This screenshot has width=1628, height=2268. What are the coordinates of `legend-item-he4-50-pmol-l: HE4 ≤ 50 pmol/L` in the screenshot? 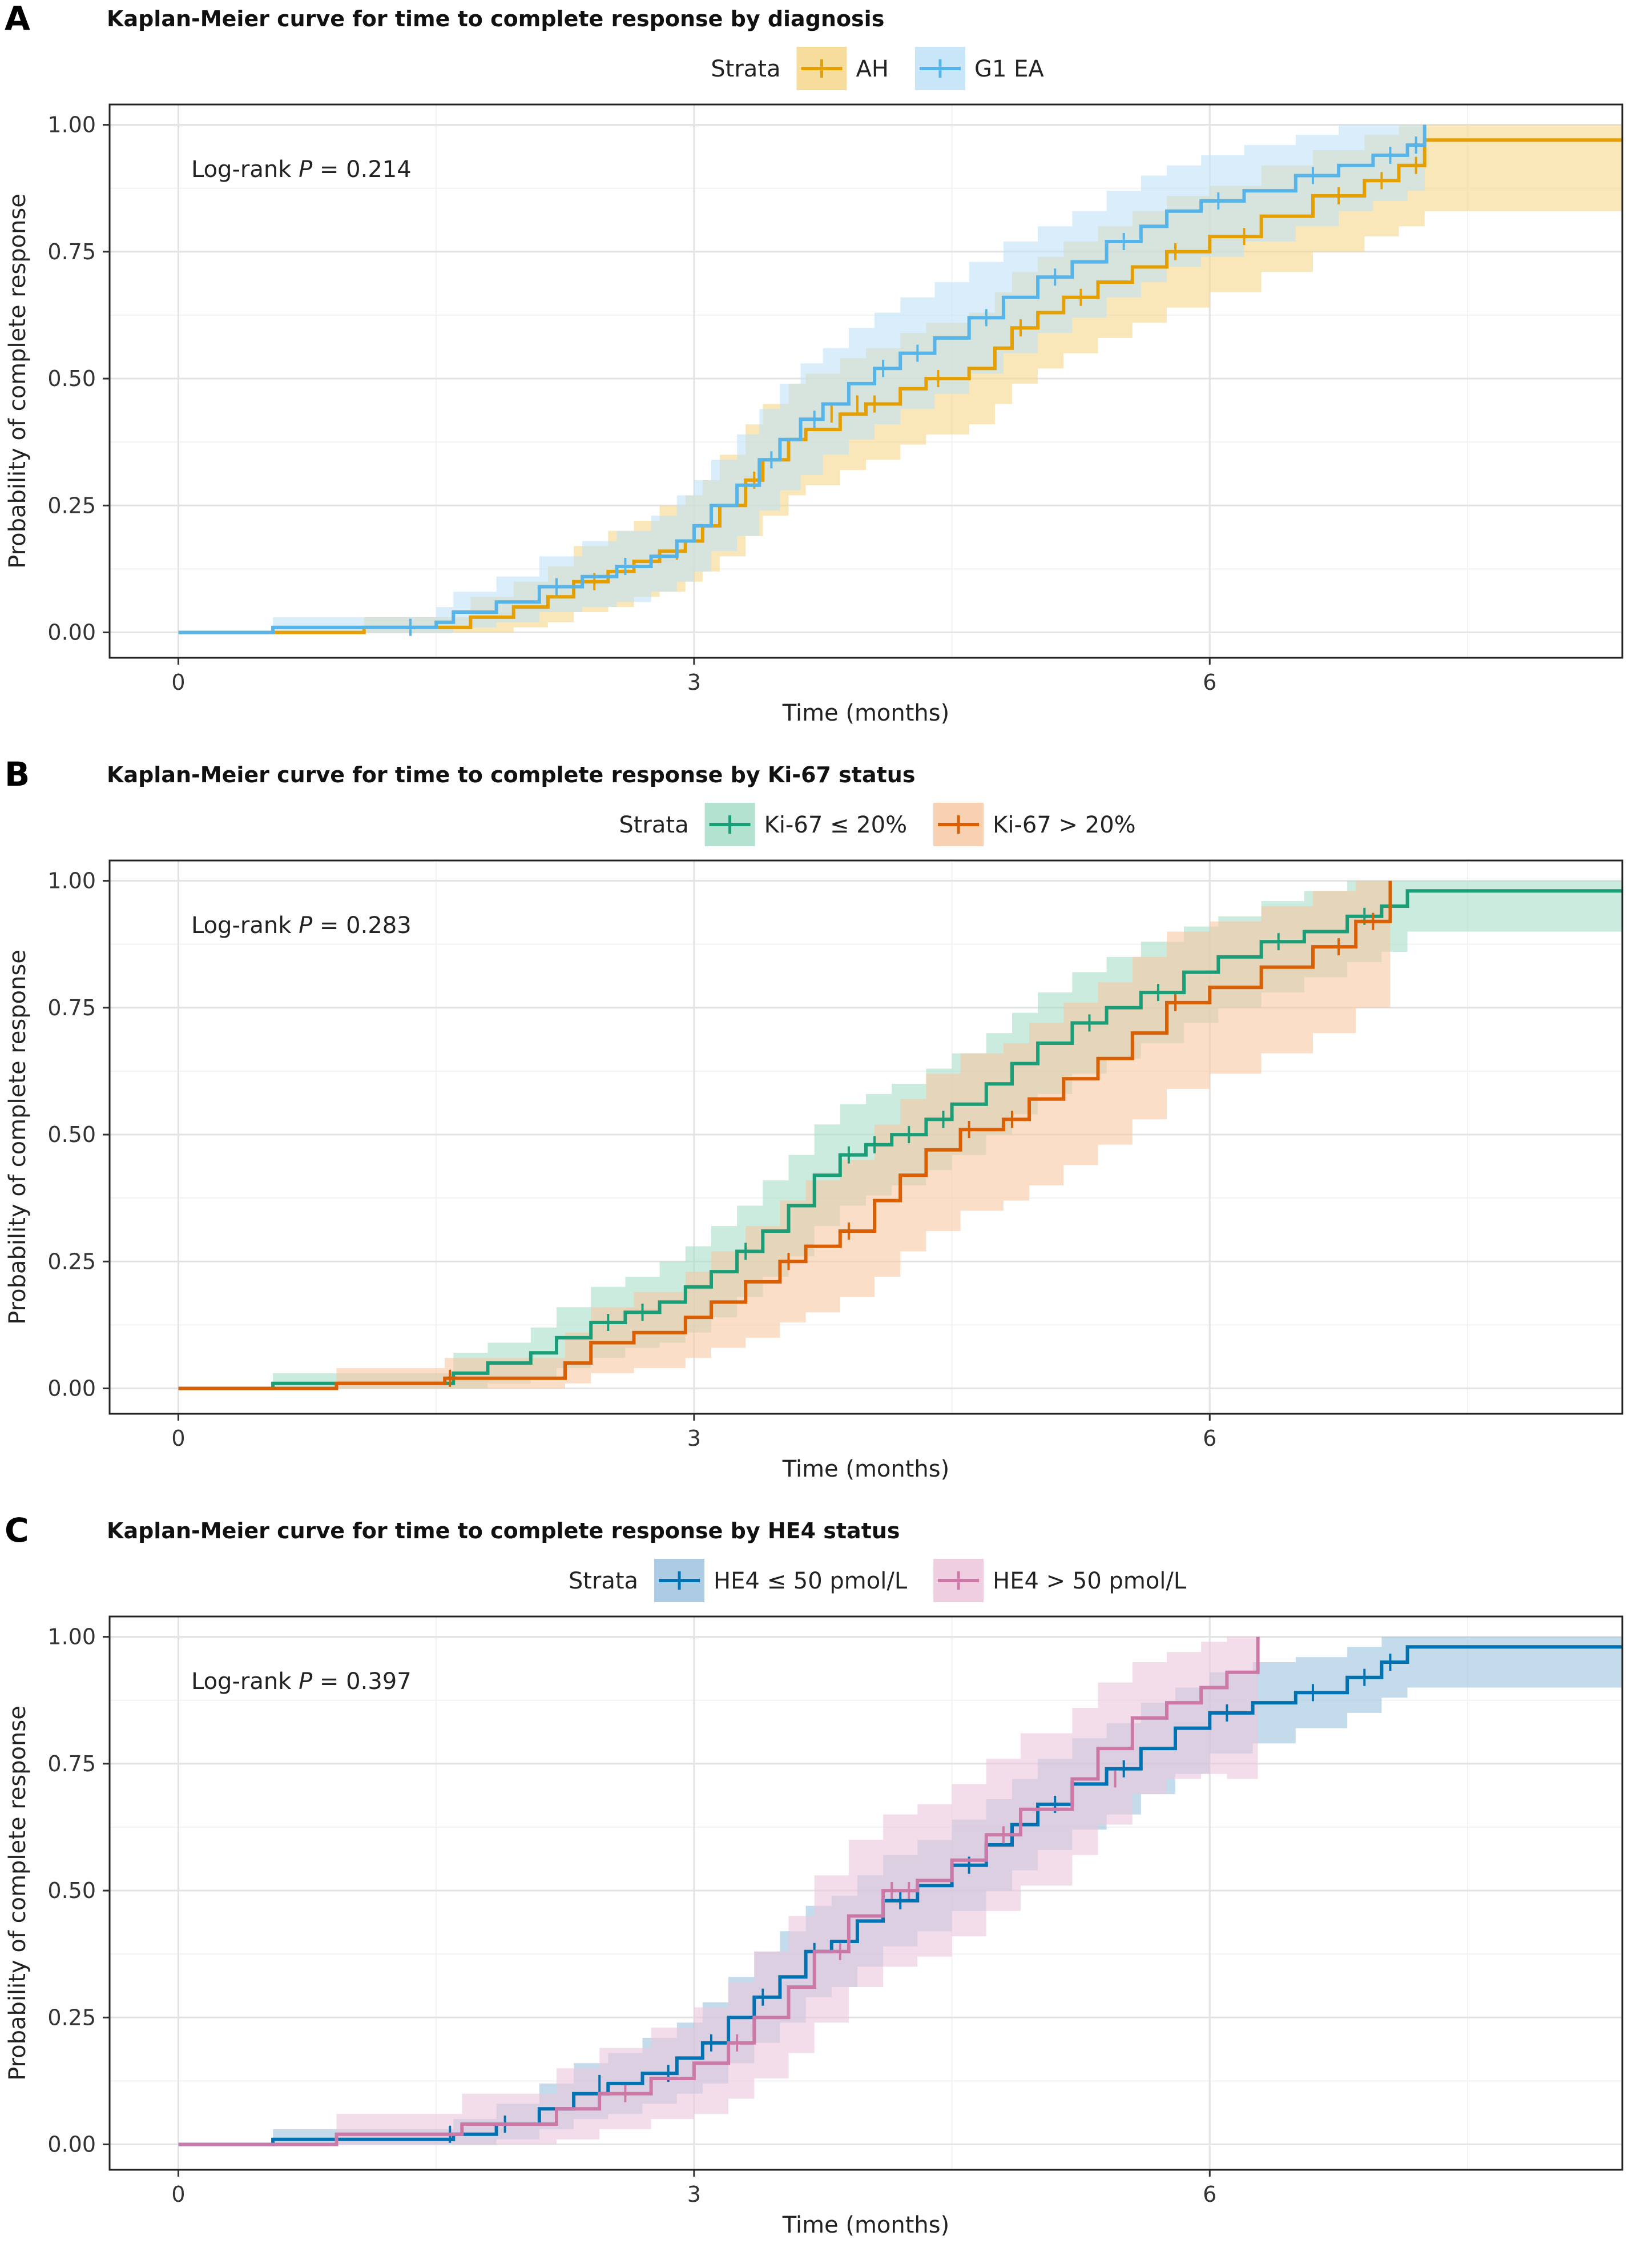 It's located at (781, 1580).